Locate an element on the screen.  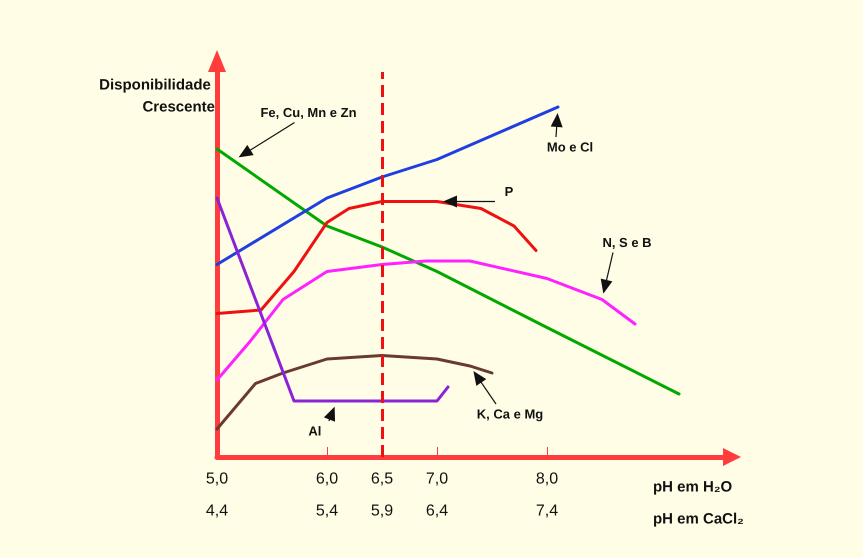
series-label: Al is located at coordinates (315, 431).